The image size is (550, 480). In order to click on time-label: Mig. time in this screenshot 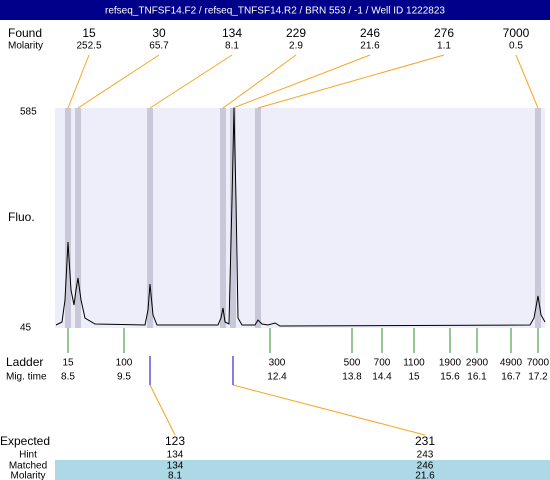, I will do `click(26, 377)`.